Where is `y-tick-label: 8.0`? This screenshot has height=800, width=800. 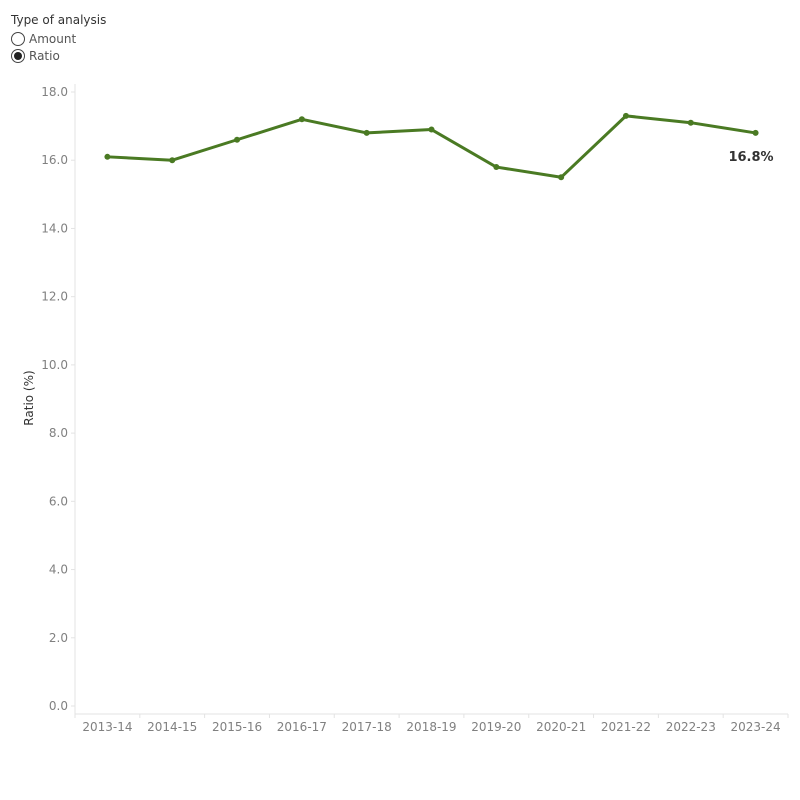
y-tick-label: 8.0 is located at coordinates (58, 433).